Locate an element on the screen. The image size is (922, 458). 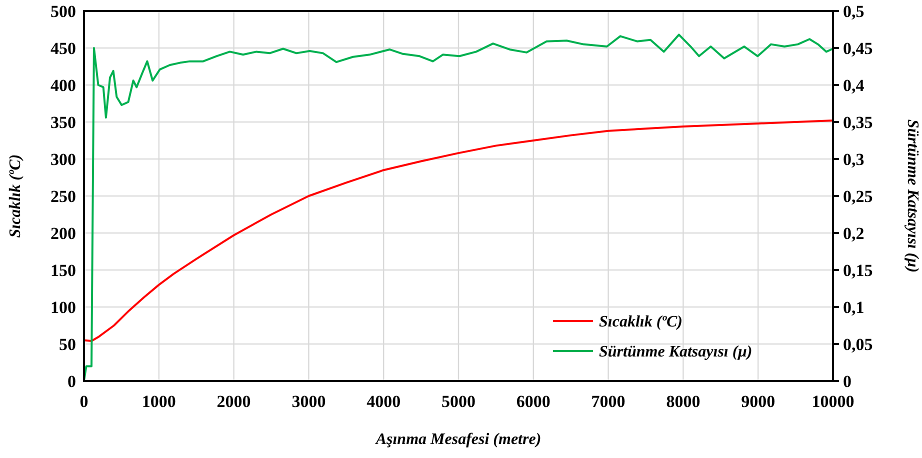
x-tick-label: 0 is located at coordinates (84, 401).